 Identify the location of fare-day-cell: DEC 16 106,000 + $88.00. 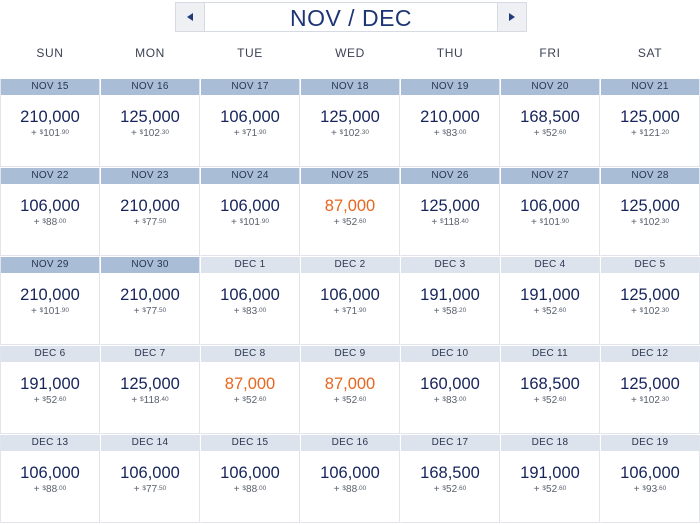
(350, 479).